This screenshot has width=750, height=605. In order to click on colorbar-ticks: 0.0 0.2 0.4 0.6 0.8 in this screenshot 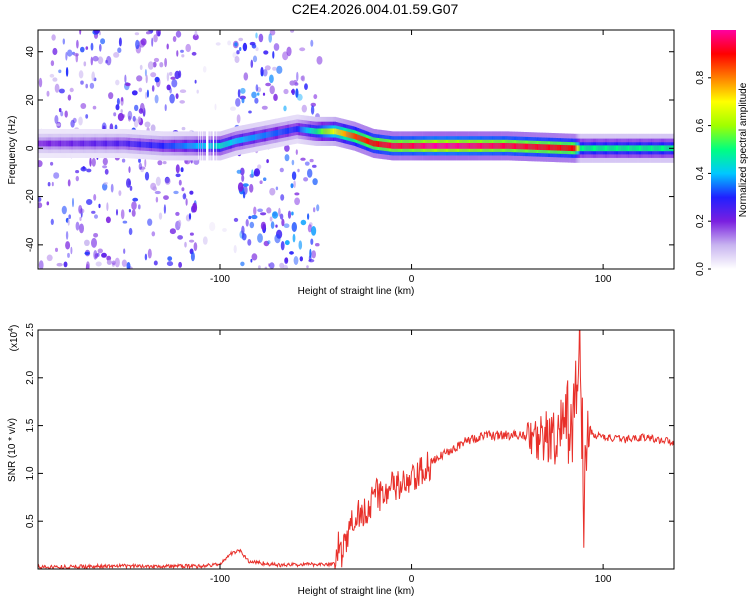, I will do `click(703, 173)`.